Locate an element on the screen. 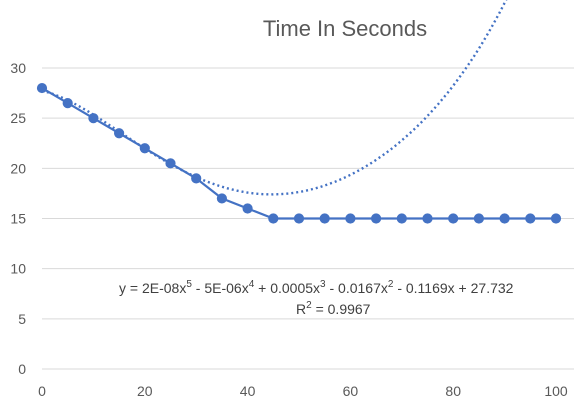 This screenshot has width=576, height=406. y-axis-ticks: 0 5 10 15 20 25 30 is located at coordinates (18, 218).